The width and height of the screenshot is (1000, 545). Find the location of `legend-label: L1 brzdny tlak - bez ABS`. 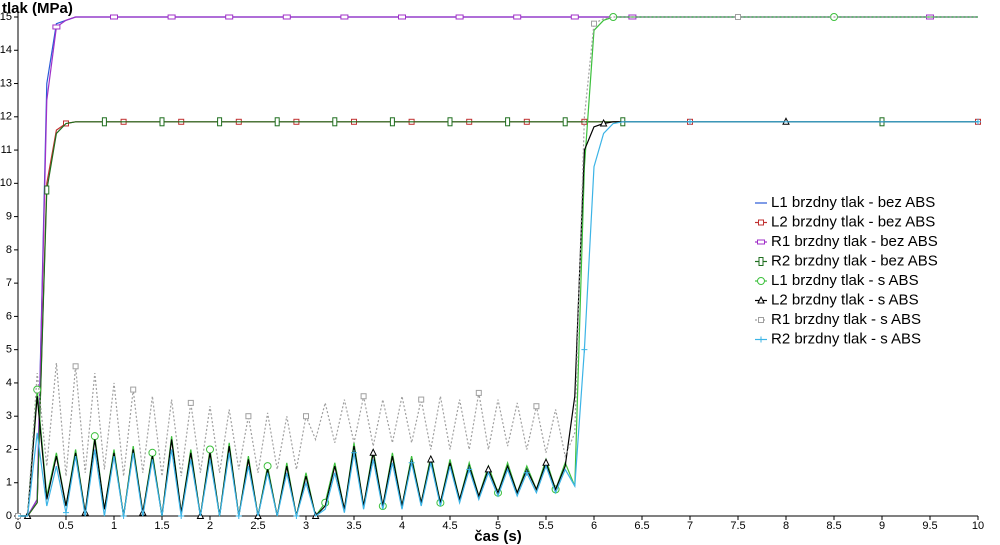

legend-label: L1 brzdny tlak - bez ABS is located at coordinates (853, 202).